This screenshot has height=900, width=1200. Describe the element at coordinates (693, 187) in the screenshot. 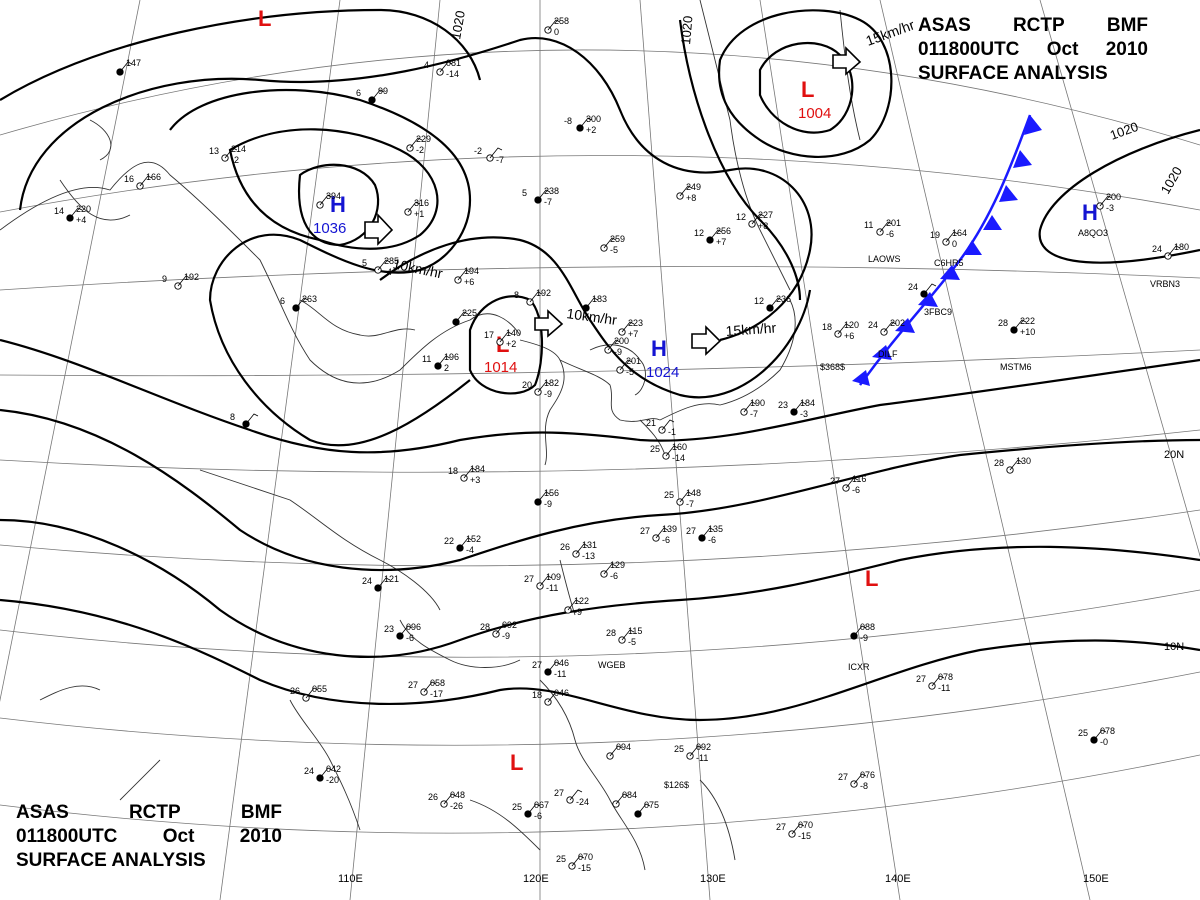

I see `station-pressure: 249` at that location.